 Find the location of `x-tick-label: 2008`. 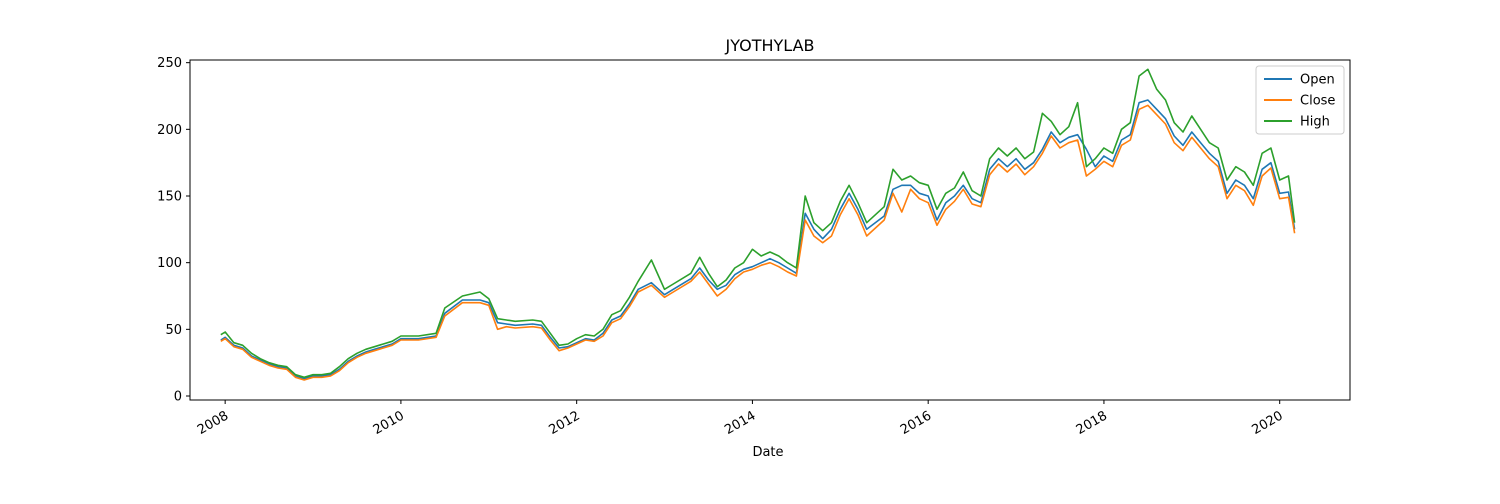

x-tick-label: 2008 is located at coordinates (213, 423).